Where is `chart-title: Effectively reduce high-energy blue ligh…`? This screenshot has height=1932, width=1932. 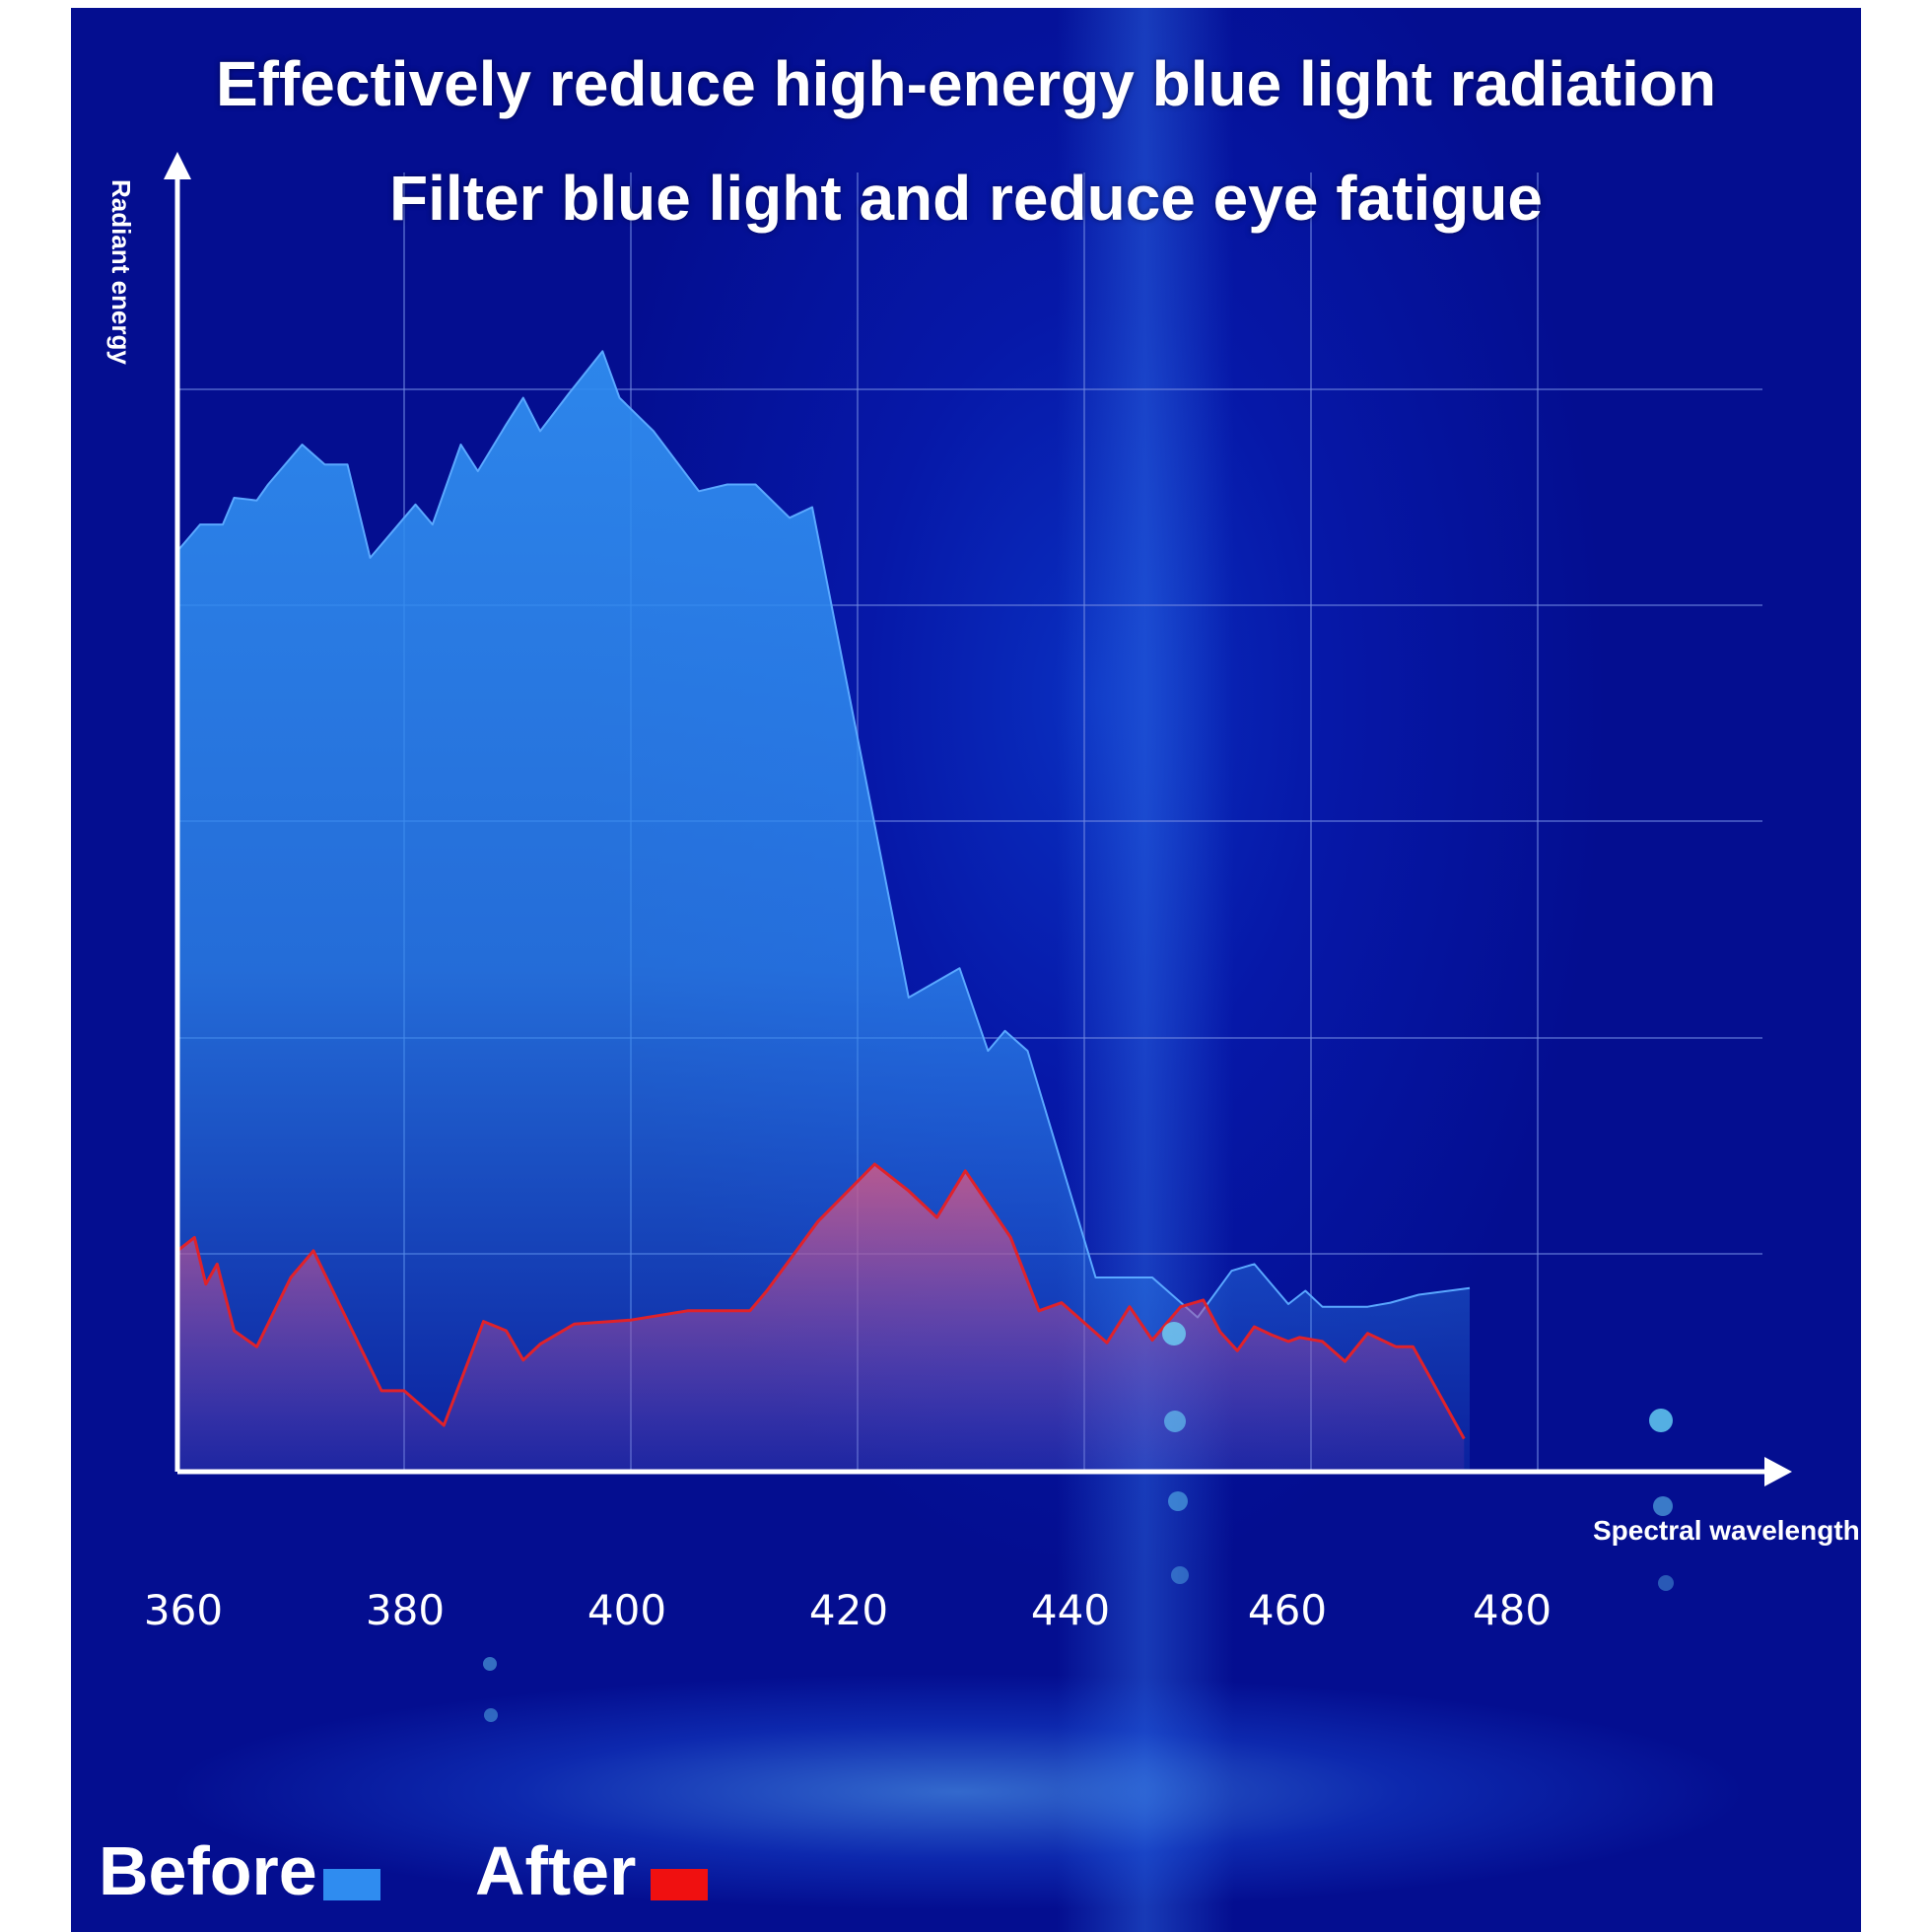 chart-title: Effectively reduce high-energy blue ligh… is located at coordinates (966, 83).